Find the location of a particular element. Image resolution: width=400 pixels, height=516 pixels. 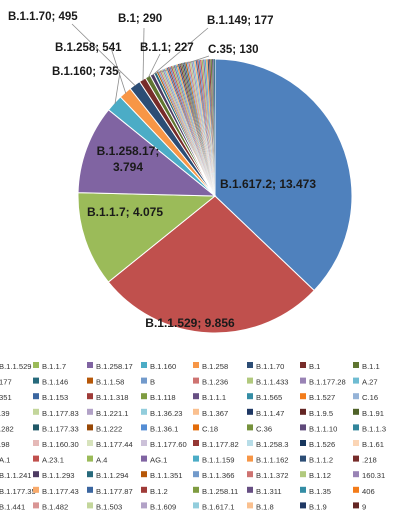

data-label-b-1-258-17: B.1.258.17; 3.794 is located at coordinates (128, 159).